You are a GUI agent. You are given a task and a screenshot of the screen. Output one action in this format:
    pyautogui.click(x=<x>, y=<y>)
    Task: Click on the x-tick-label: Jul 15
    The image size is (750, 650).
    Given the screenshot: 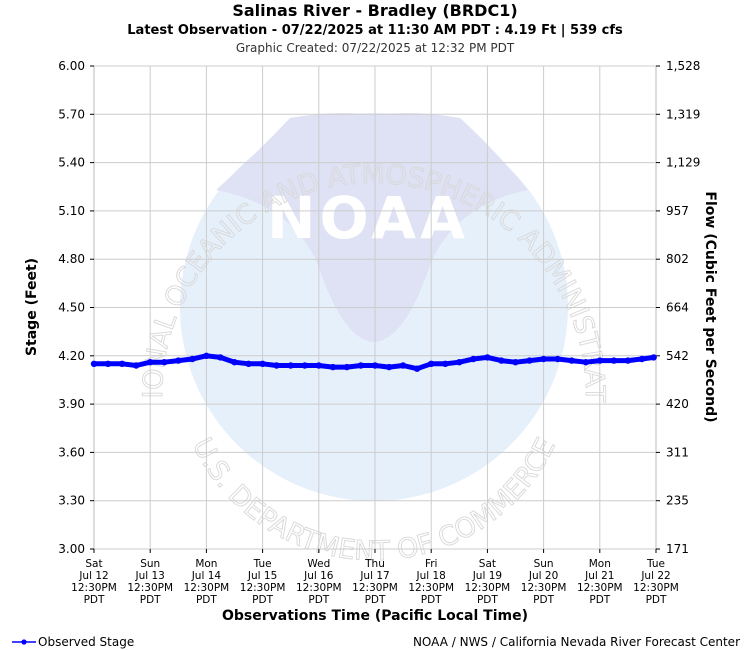 What is the action you would take?
    pyautogui.click(x=262, y=576)
    